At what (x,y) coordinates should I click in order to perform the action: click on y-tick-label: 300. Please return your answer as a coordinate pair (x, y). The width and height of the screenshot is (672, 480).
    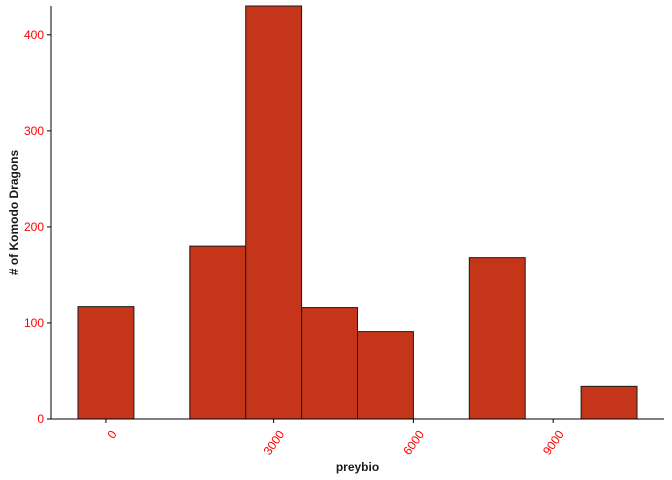
    Looking at the image, I should click on (34, 131).